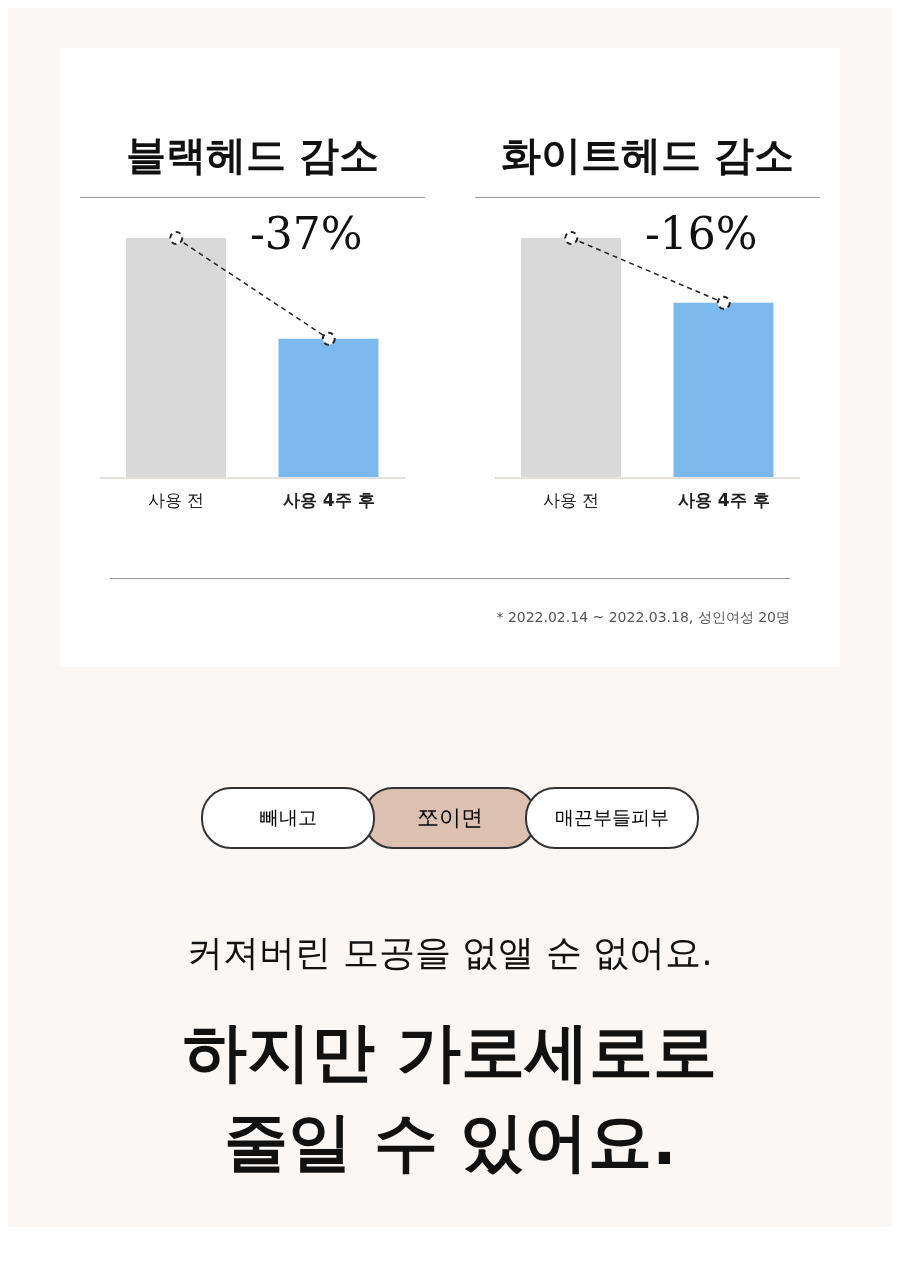 The height and width of the screenshot is (1280, 900). I want to click on text: 빼내고, so click(288, 818).